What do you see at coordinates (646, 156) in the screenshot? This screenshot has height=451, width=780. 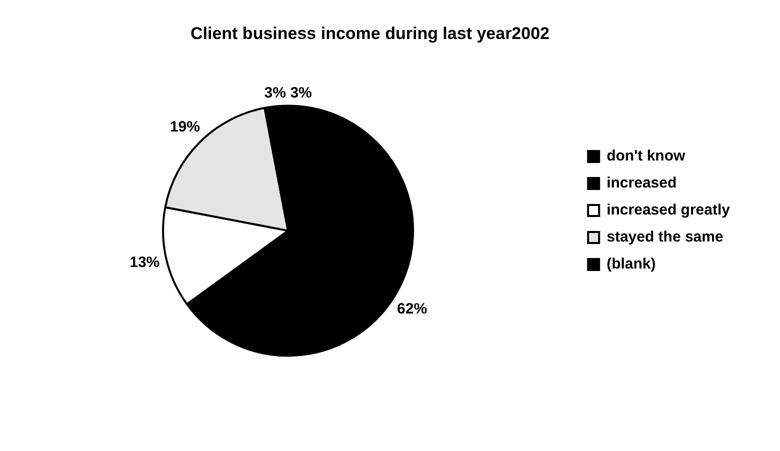 I see `legend-label: don't know` at bounding box center [646, 156].